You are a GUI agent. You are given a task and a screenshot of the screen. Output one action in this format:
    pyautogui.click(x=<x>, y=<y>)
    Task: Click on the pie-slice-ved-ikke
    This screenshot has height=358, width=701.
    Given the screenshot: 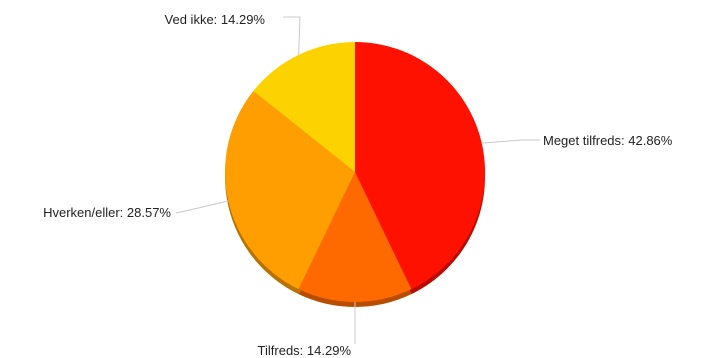 What is the action you would take?
    pyautogui.click(x=304, y=107)
    